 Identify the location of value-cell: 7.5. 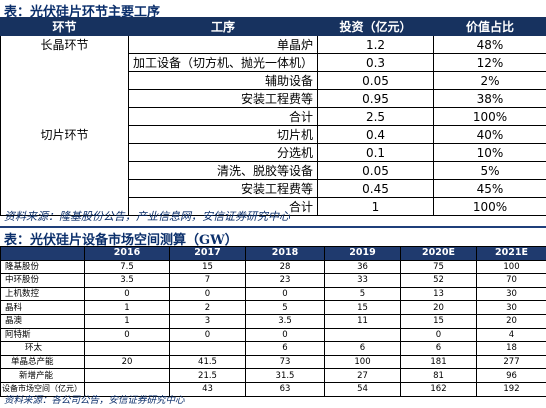
(127, 267).